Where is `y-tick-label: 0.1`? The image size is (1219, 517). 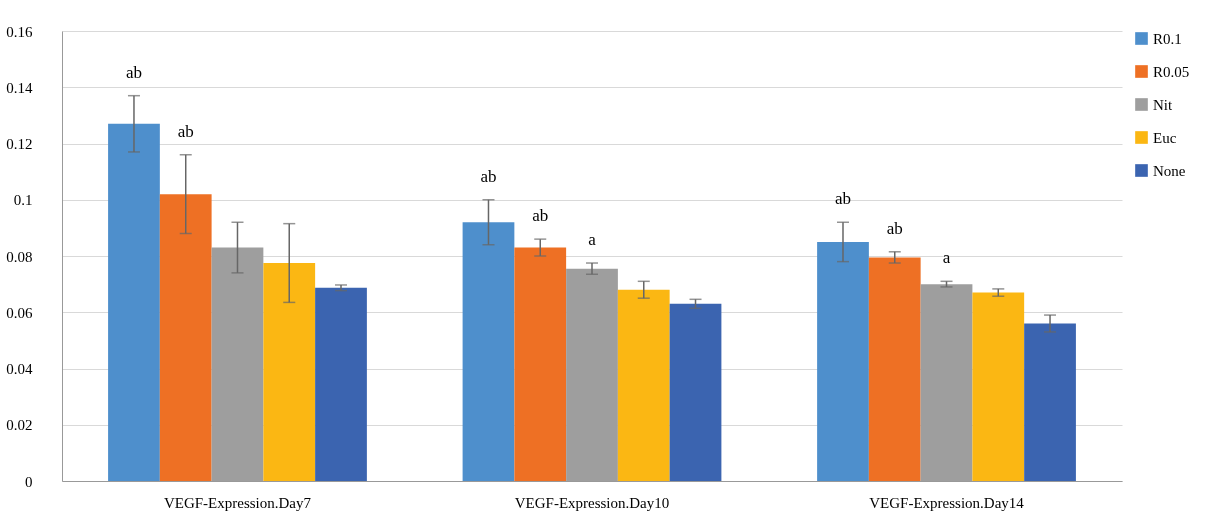
y-tick-label: 0.1 is located at coordinates (23, 200).